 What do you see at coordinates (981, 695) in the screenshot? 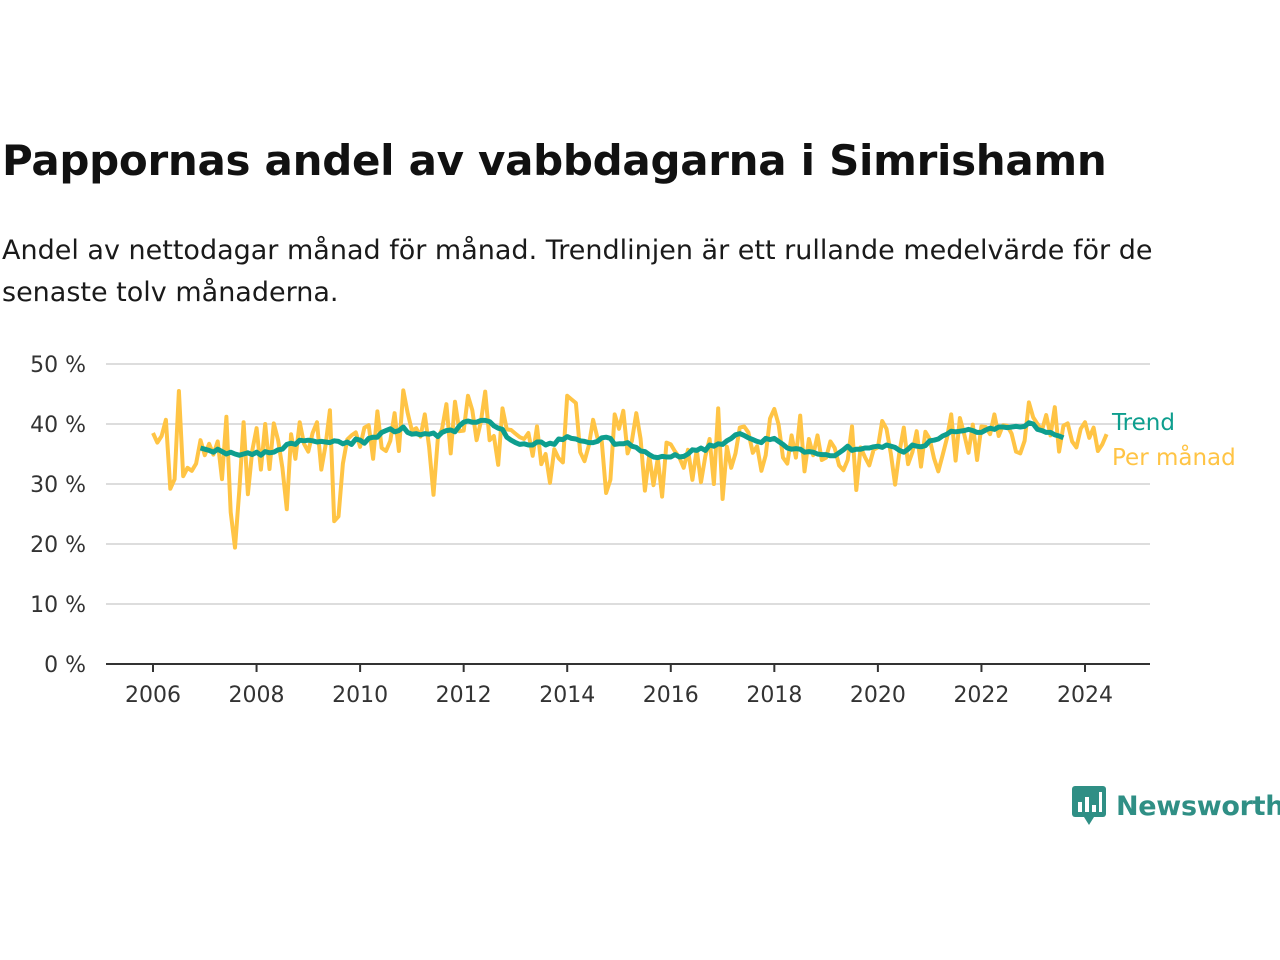
I see `x-tick-label: 2022` at bounding box center [981, 695].